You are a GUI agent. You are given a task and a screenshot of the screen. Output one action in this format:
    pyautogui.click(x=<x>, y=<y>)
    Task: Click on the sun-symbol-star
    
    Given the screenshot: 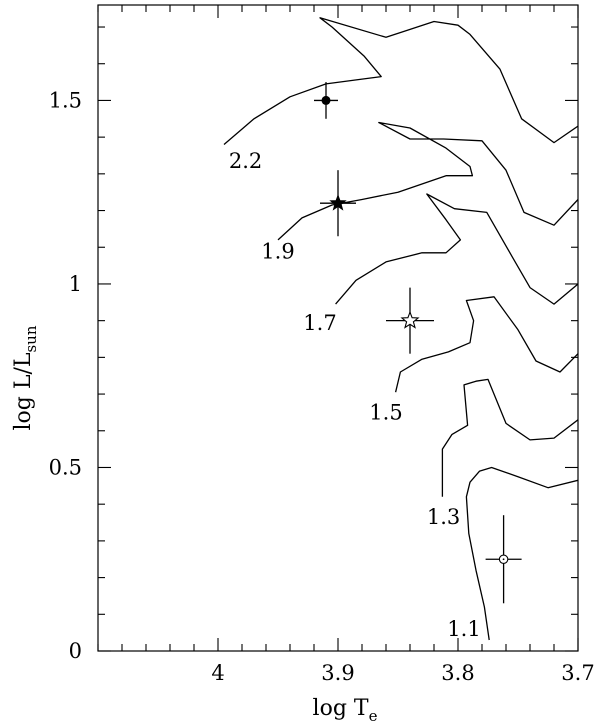 What is the action you would take?
    pyautogui.click(x=503, y=559)
    